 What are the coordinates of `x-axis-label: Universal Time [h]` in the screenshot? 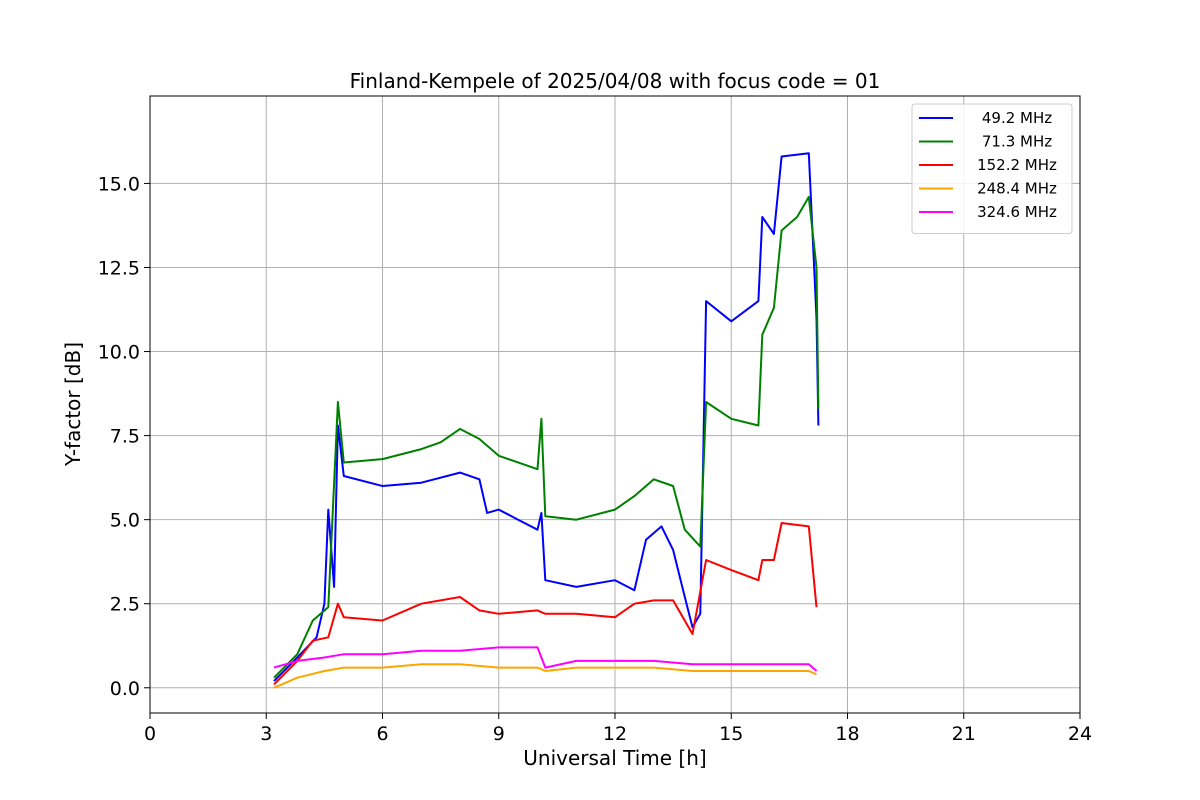 It's located at (614, 758).